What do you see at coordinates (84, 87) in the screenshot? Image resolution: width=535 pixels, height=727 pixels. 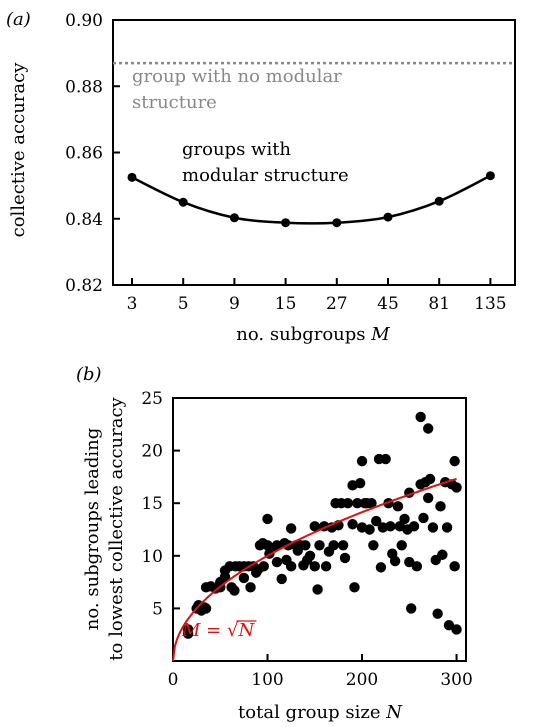 I see `y-tick-label: 0.88` at bounding box center [84, 87].